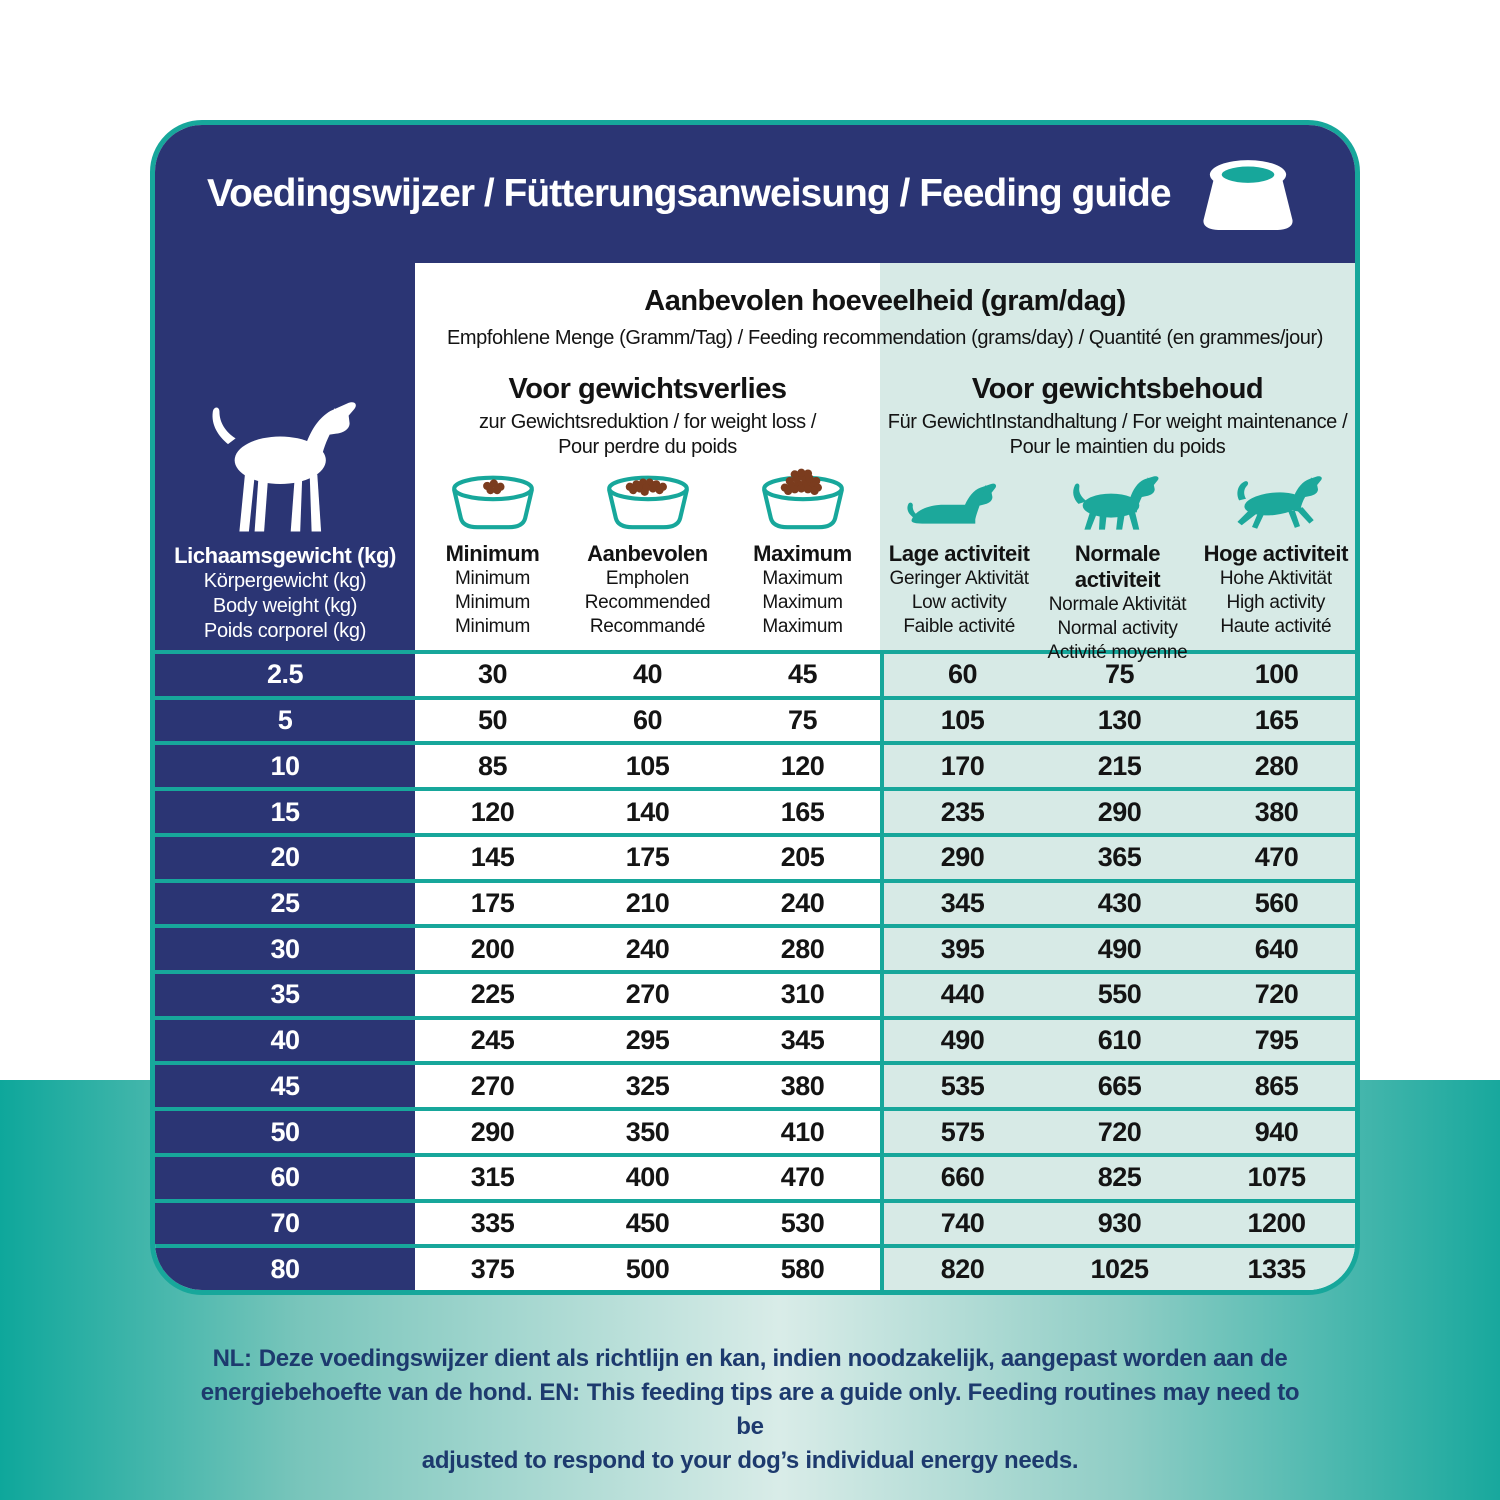  I want to click on maintenance-value-cell: 170, so click(960, 766).